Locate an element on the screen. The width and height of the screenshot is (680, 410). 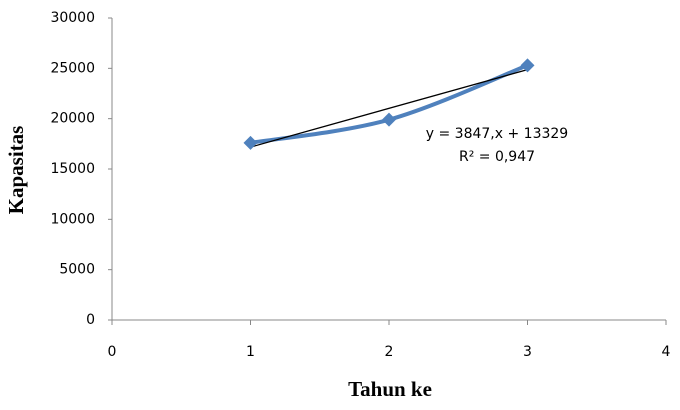
y-tick-label: 15000 is located at coordinates (72, 169).